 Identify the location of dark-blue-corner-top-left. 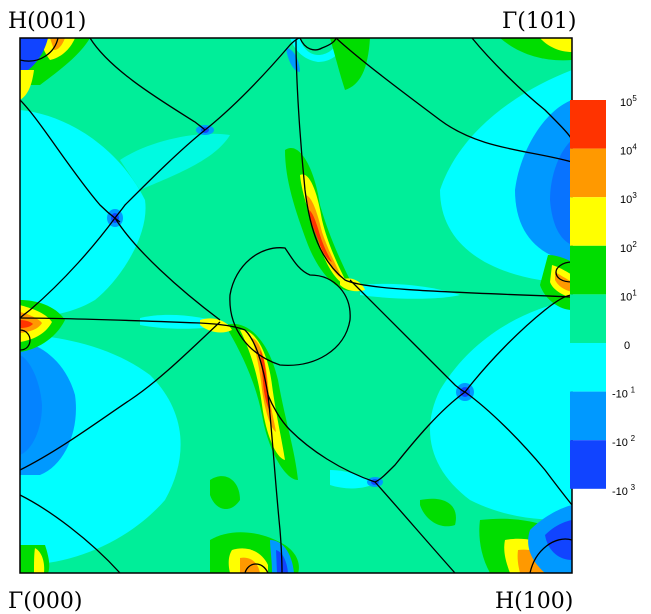
(34, 56).